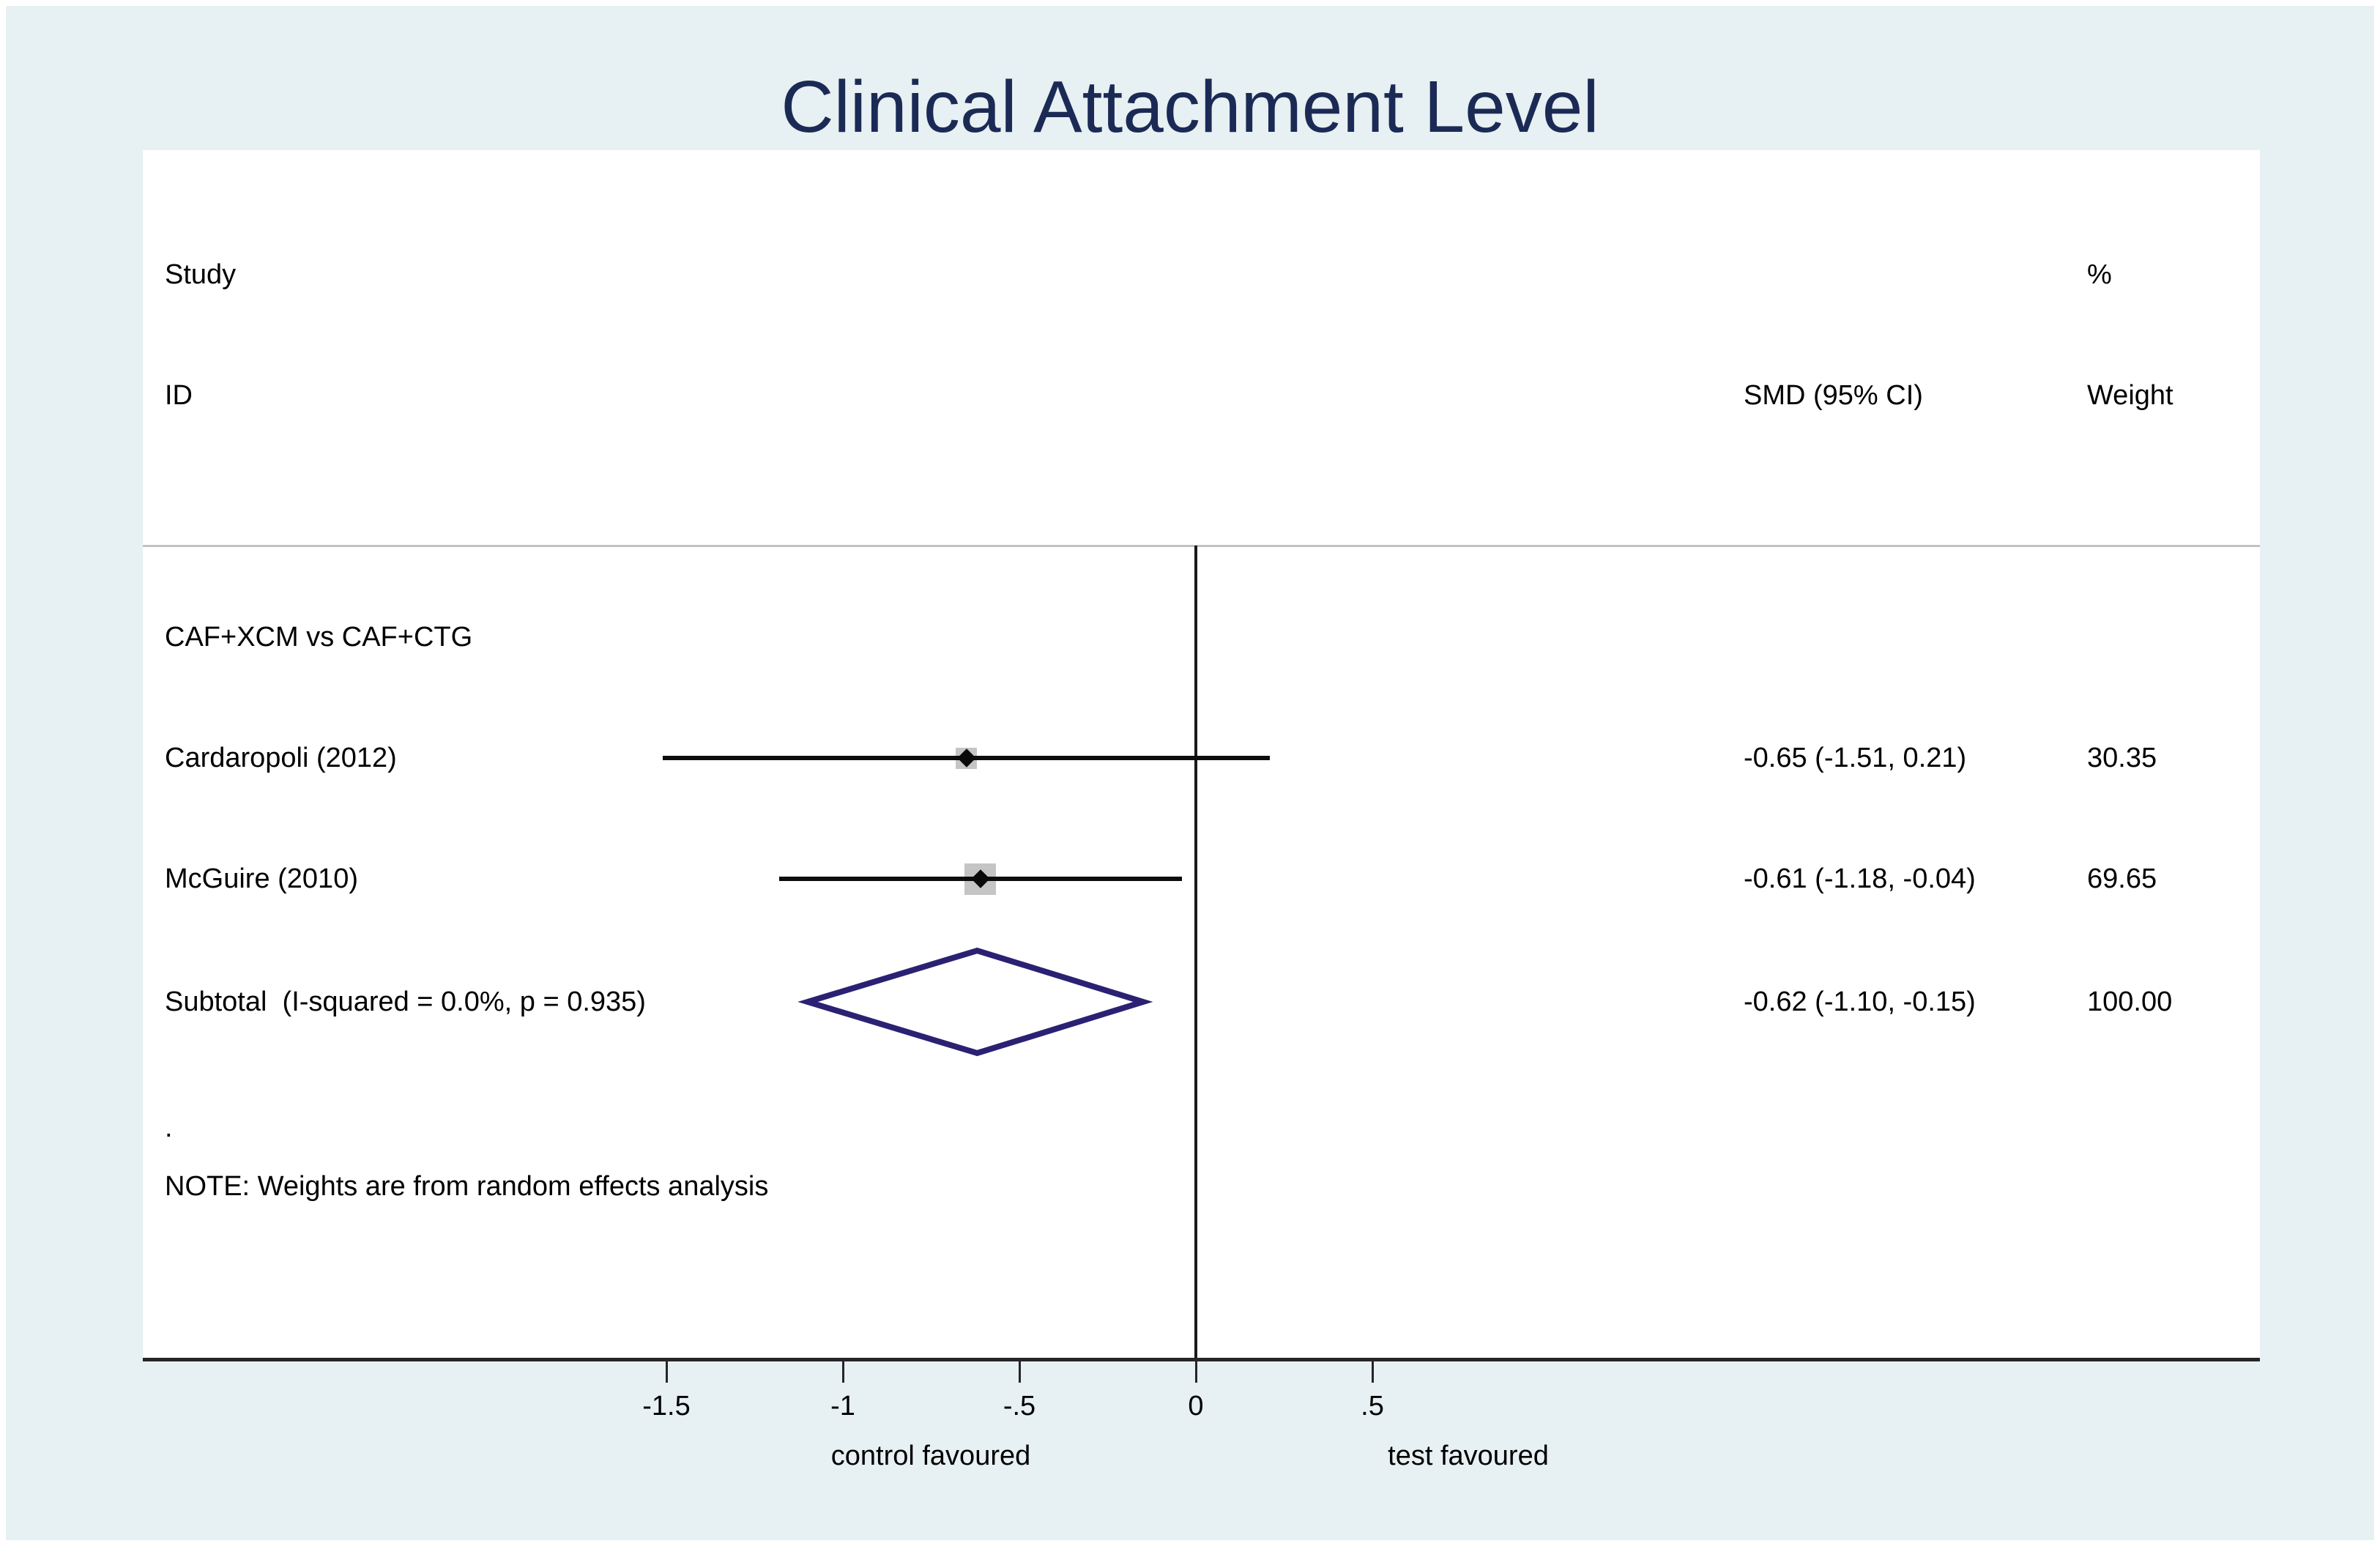 The width and height of the screenshot is (2380, 1546). I want to click on group-label: CAF+XCM vs CAF+CTG, so click(319, 637).